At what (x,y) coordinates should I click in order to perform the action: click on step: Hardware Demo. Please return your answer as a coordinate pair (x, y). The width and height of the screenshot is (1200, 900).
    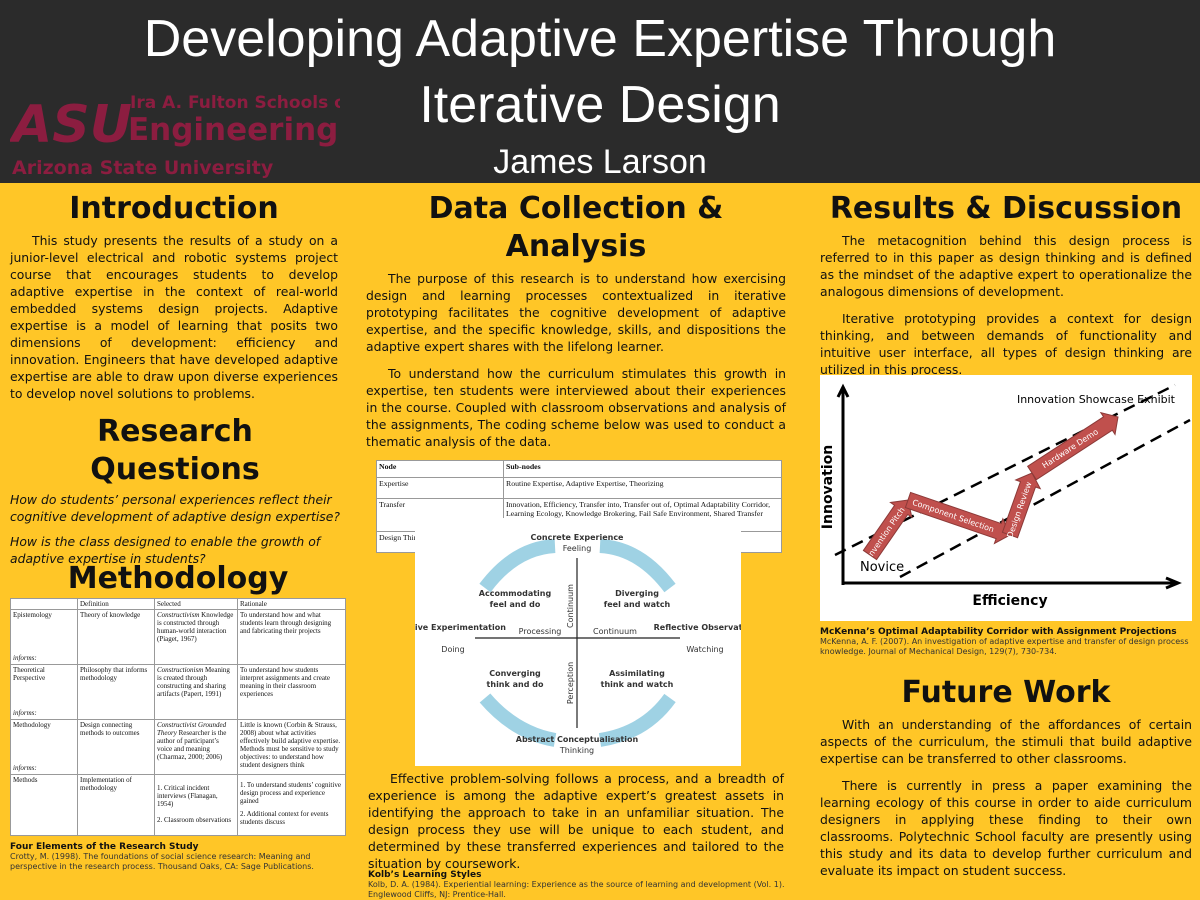
    Looking at the image, I should click on (1072, 446).